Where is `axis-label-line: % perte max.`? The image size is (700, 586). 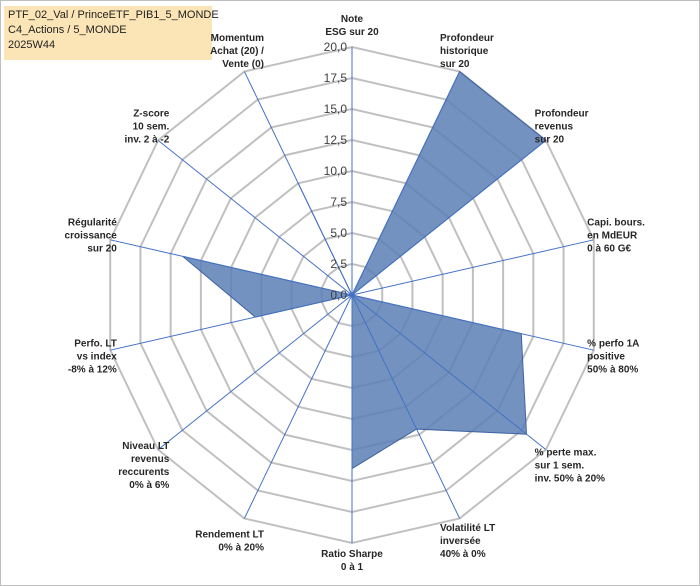 axis-label-line: % perte max. is located at coordinates (566, 453).